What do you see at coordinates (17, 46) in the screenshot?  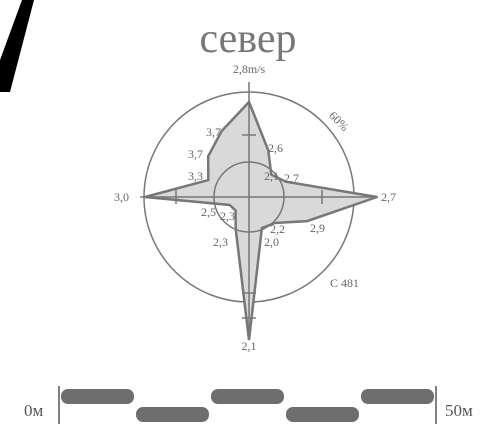 I see `north-slash-mark` at bounding box center [17, 46].